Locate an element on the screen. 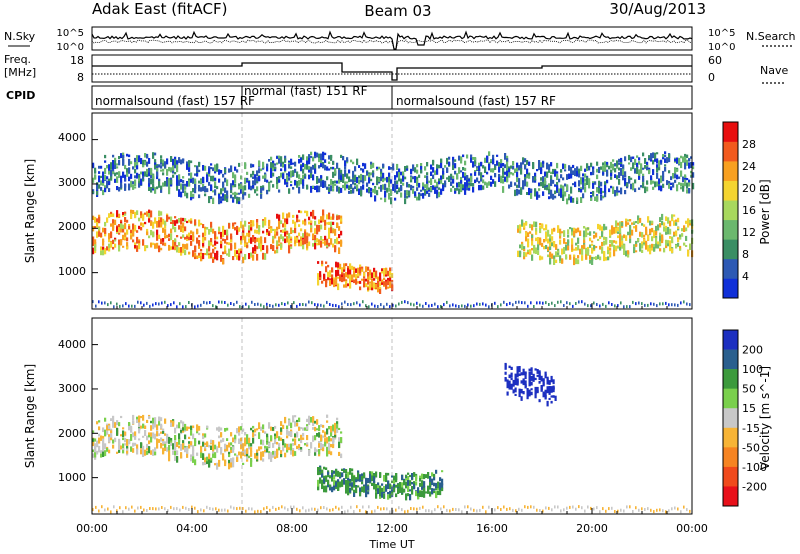 The height and width of the screenshot is (554, 800). power-cbar-tick-4: 4 is located at coordinates (745, 276).